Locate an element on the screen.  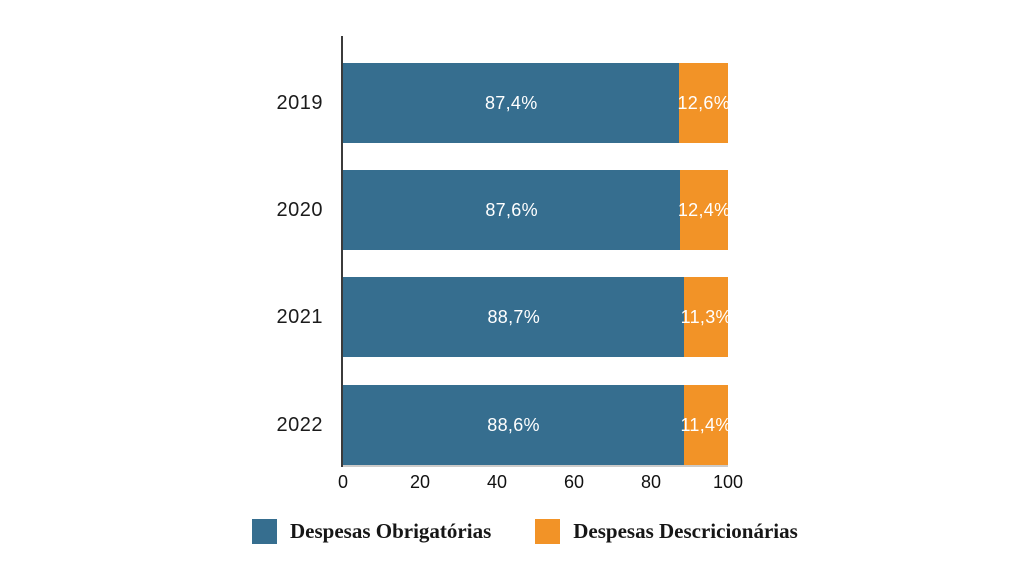
bar-segment-obrigatorias-2020: 87,6% is located at coordinates (512, 210).